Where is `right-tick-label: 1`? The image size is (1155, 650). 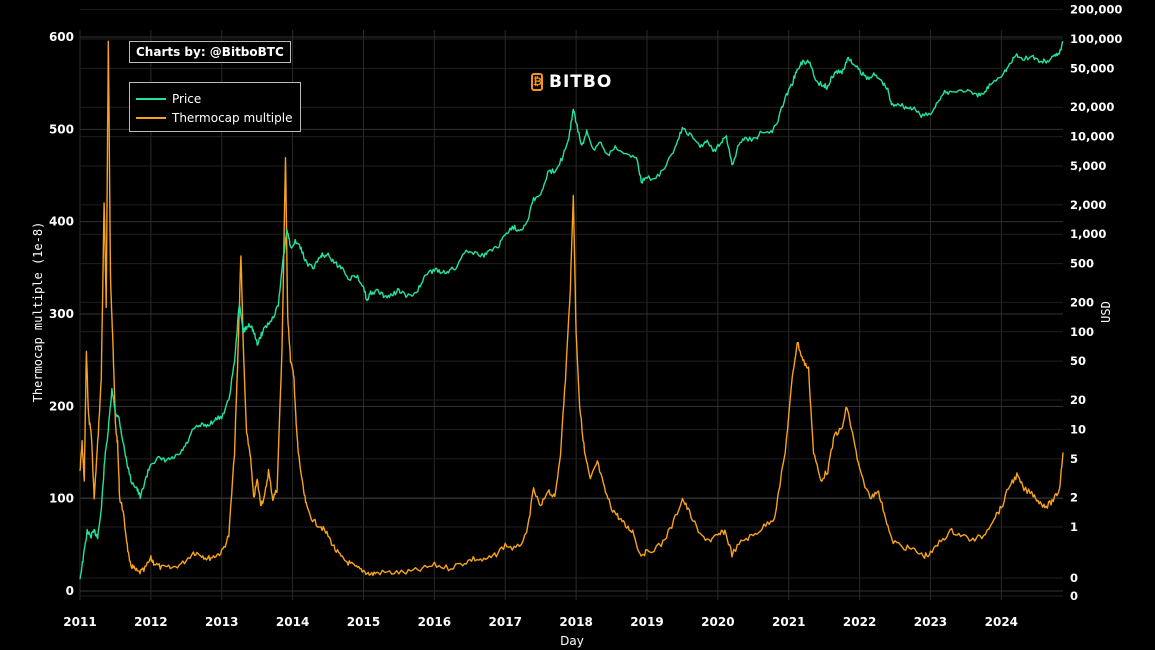 right-tick-label: 1 is located at coordinates (1074, 527).